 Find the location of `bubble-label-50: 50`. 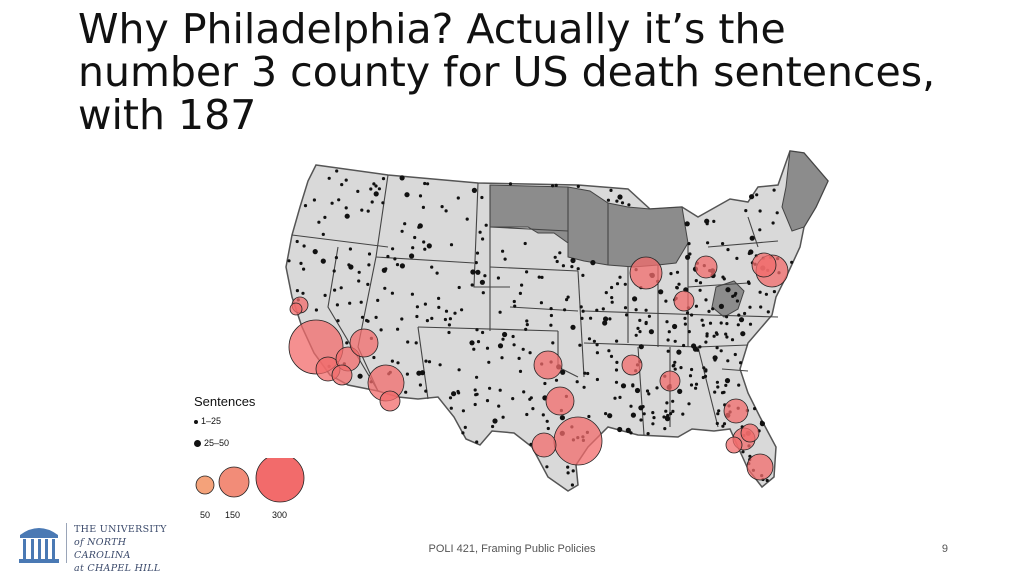

bubble-label-50: 50 is located at coordinates (205, 515).